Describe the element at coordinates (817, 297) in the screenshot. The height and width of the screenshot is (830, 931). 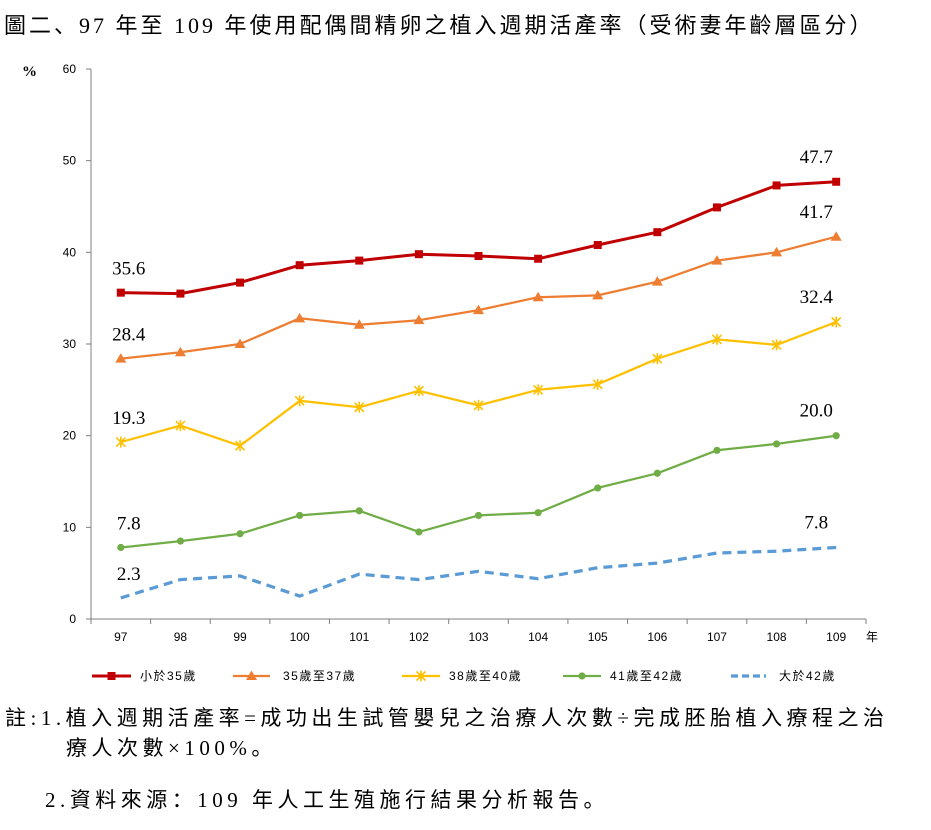
I see `data-label: 32.4` at that location.